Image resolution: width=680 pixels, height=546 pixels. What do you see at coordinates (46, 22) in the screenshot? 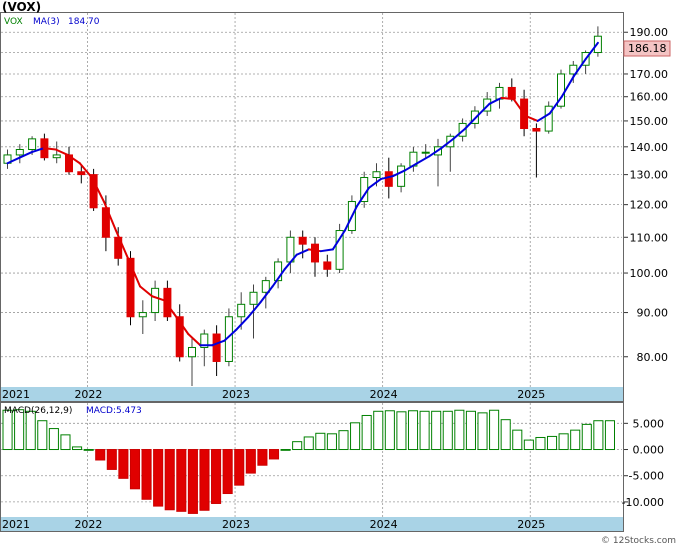
I see `legend-ma-label: MA(3)` at bounding box center [46, 22].